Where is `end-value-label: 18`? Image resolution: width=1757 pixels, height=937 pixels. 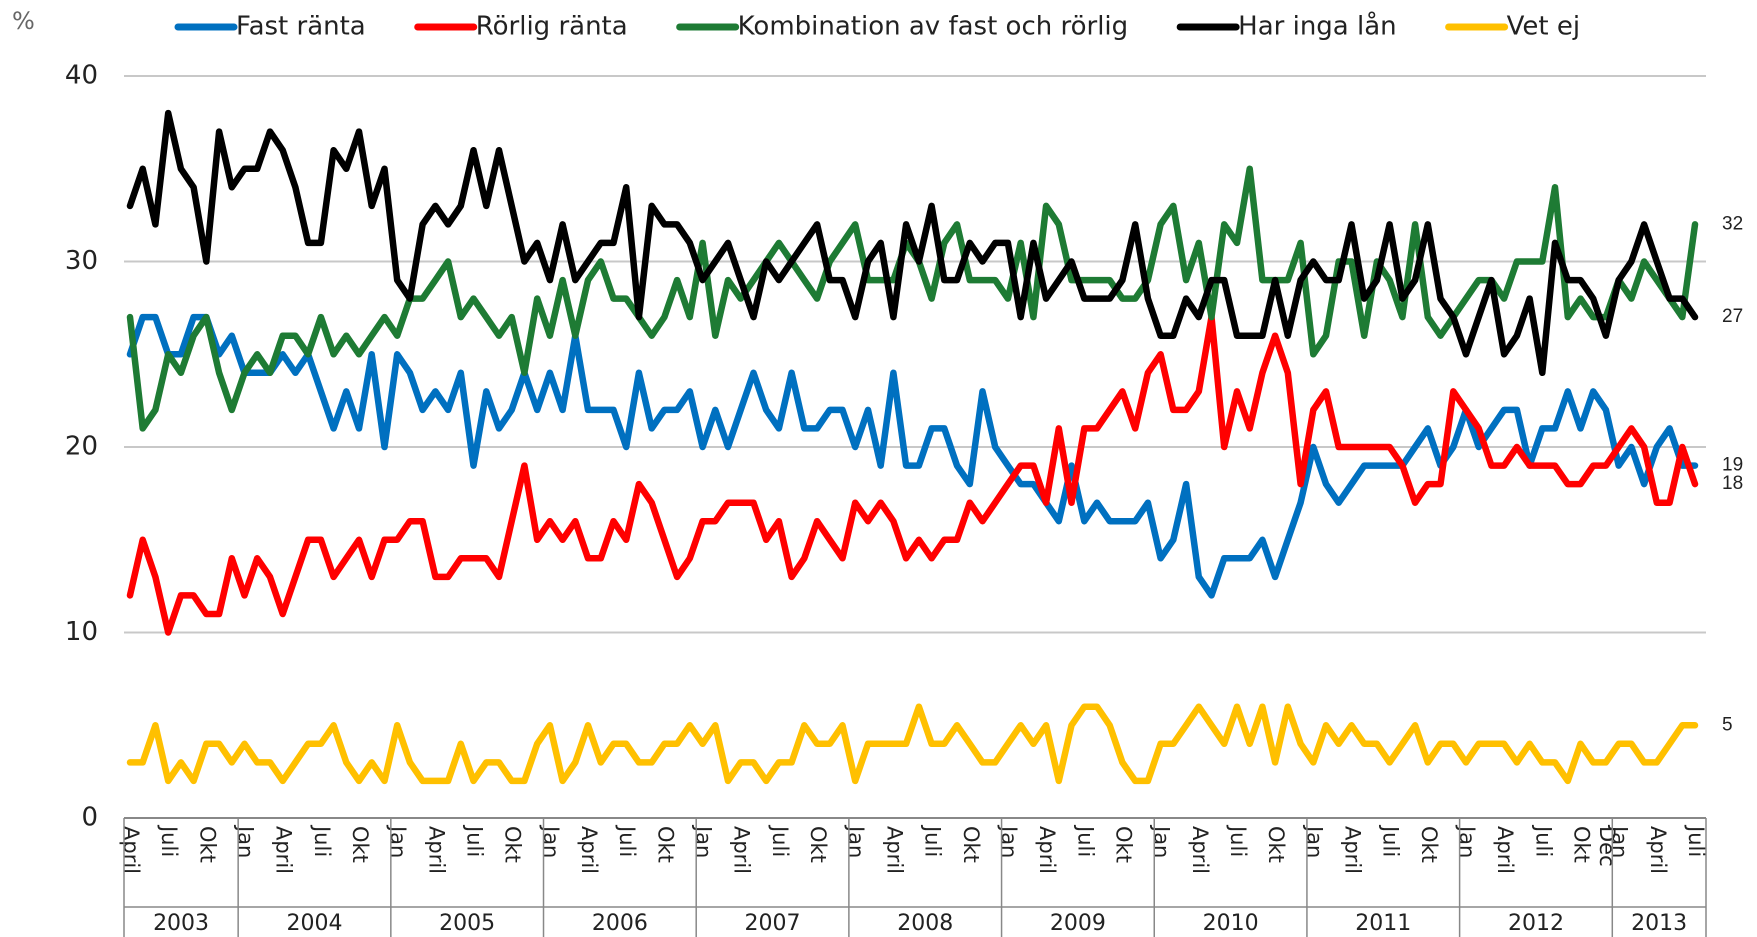 end-value-label: 18 is located at coordinates (1732, 483).